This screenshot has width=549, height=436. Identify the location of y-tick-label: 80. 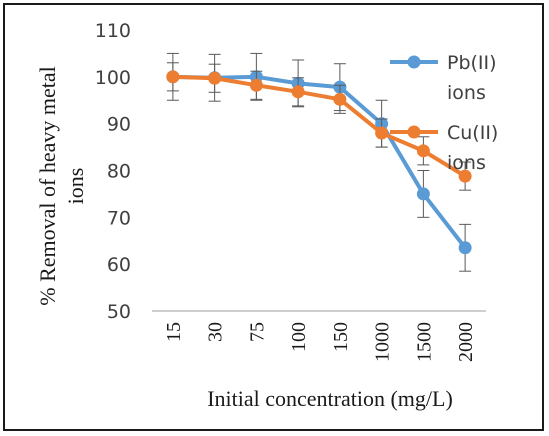
(119, 172).